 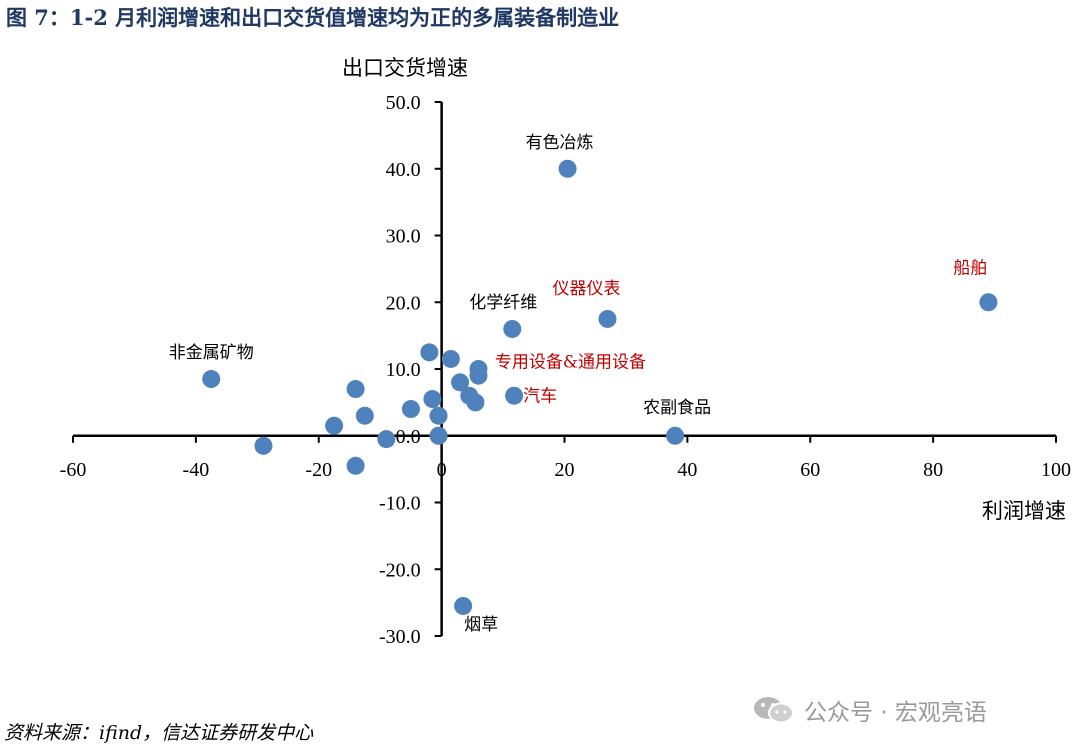 I want to click on x-tick-label: -20, so click(x=318, y=470).